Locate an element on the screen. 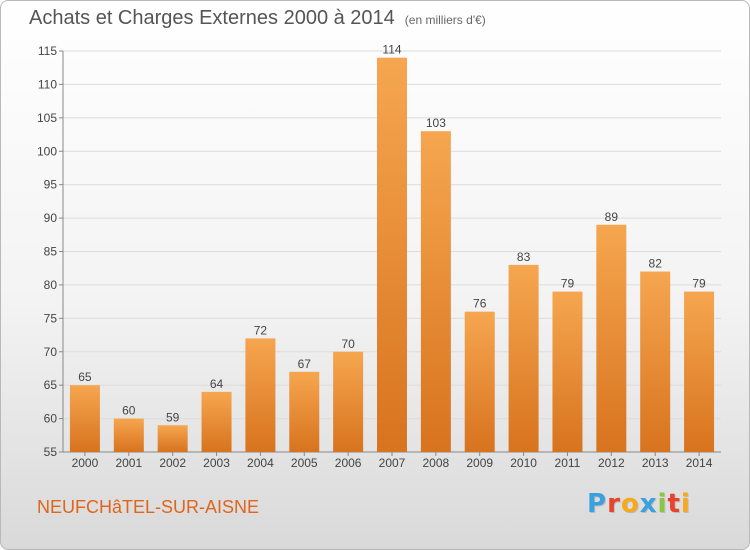 This screenshot has height=550, width=750. x-tick-label-2013: 2013 is located at coordinates (655, 463).